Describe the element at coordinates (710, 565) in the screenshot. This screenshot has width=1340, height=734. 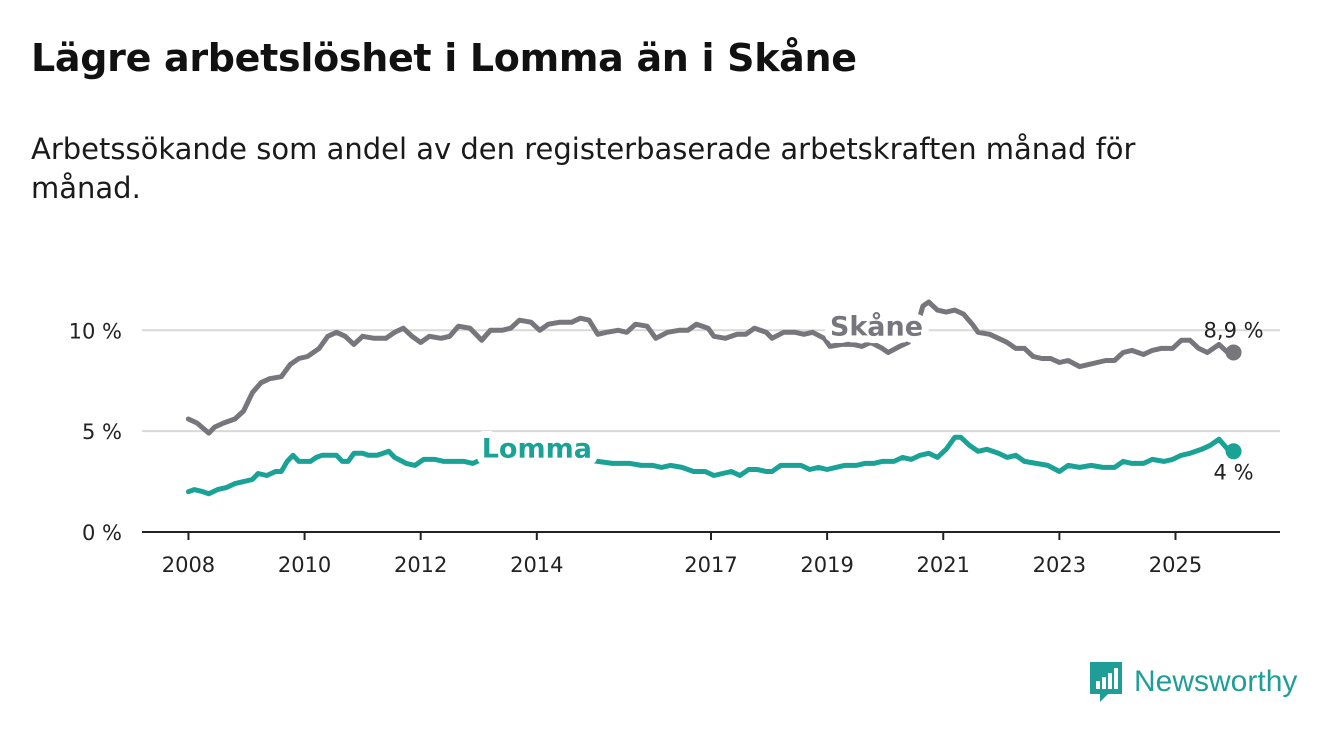
I see `x-tick-label: 2017` at that location.